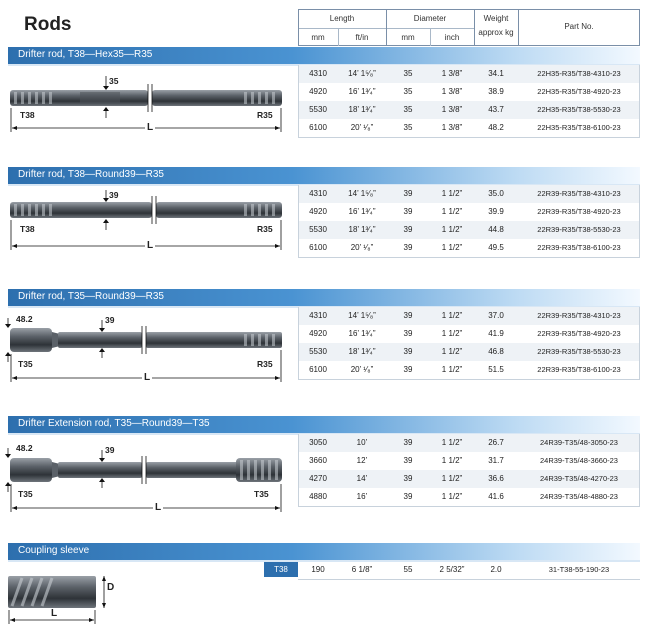  Describe the element at coordinates (579, 442) in the screenshot. I see `cell-part-no: 24R39-T35/48-3050-23` at that location.